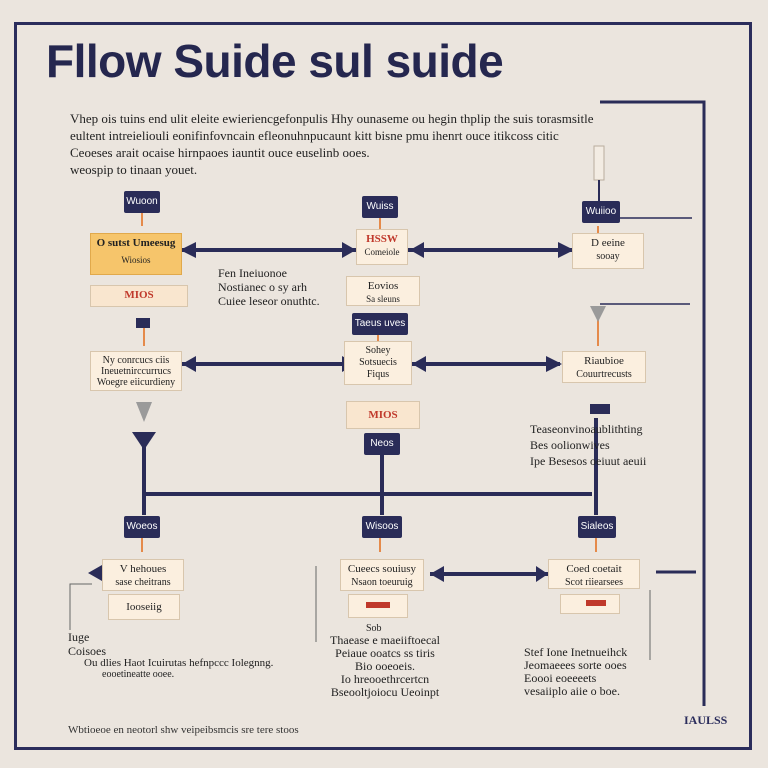 Image resolution: width=768 pixels, height=768 pixels. I want to click on node-sublabel: Woegre eiicurdieny, so click(136, 382).